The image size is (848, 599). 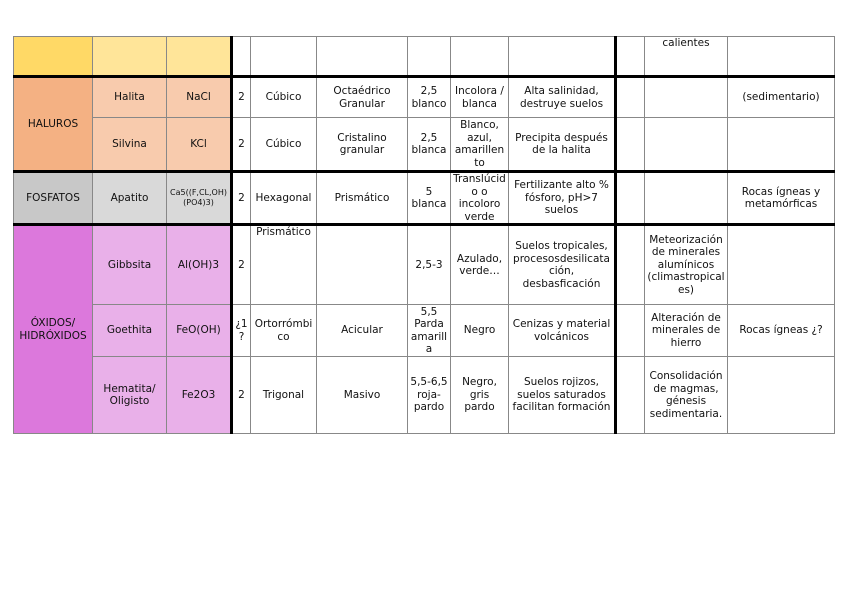 I want to click on habit-cell, so click(x=362, y=264).